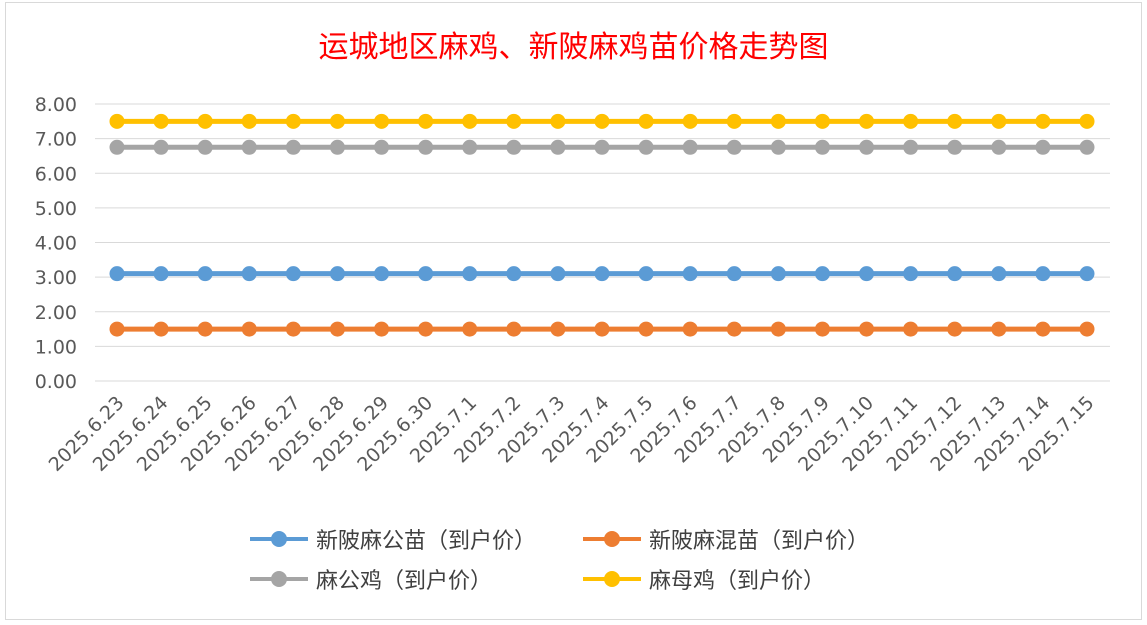 The width and height of the screenshot is (1147, 625). What do you see at coordinates (56, 278) in the screenshot?
I see `y-tick-label: 3.00` at bounding box center [56, 278].